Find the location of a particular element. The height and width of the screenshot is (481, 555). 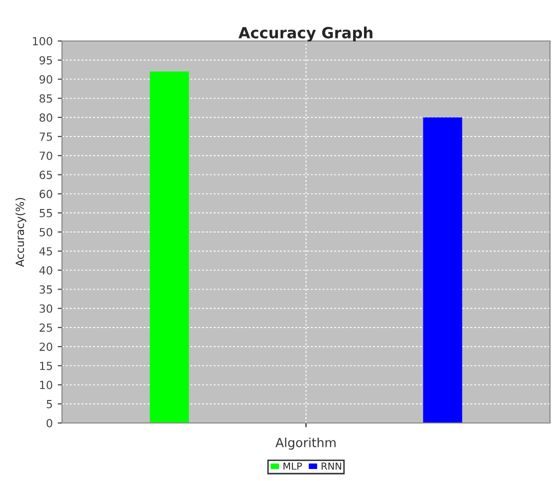

y-tick-label: 30 is located at coordinates (46, 308).